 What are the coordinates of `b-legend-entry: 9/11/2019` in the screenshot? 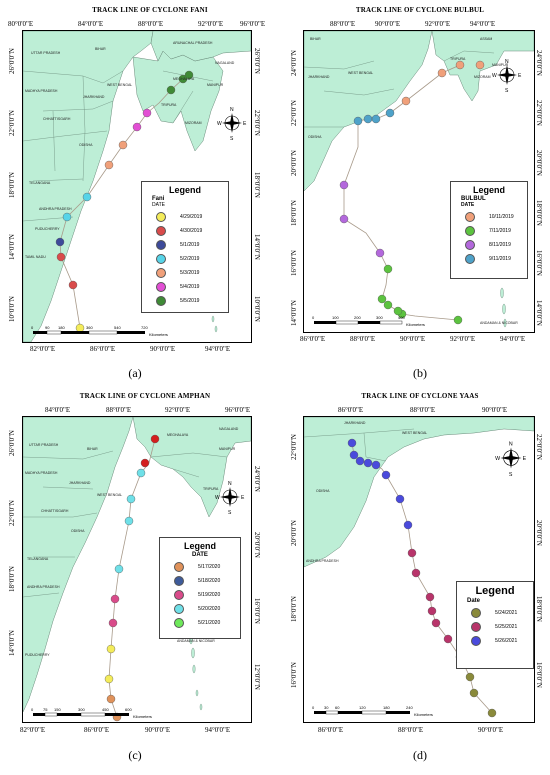 It's located at (496, 259).